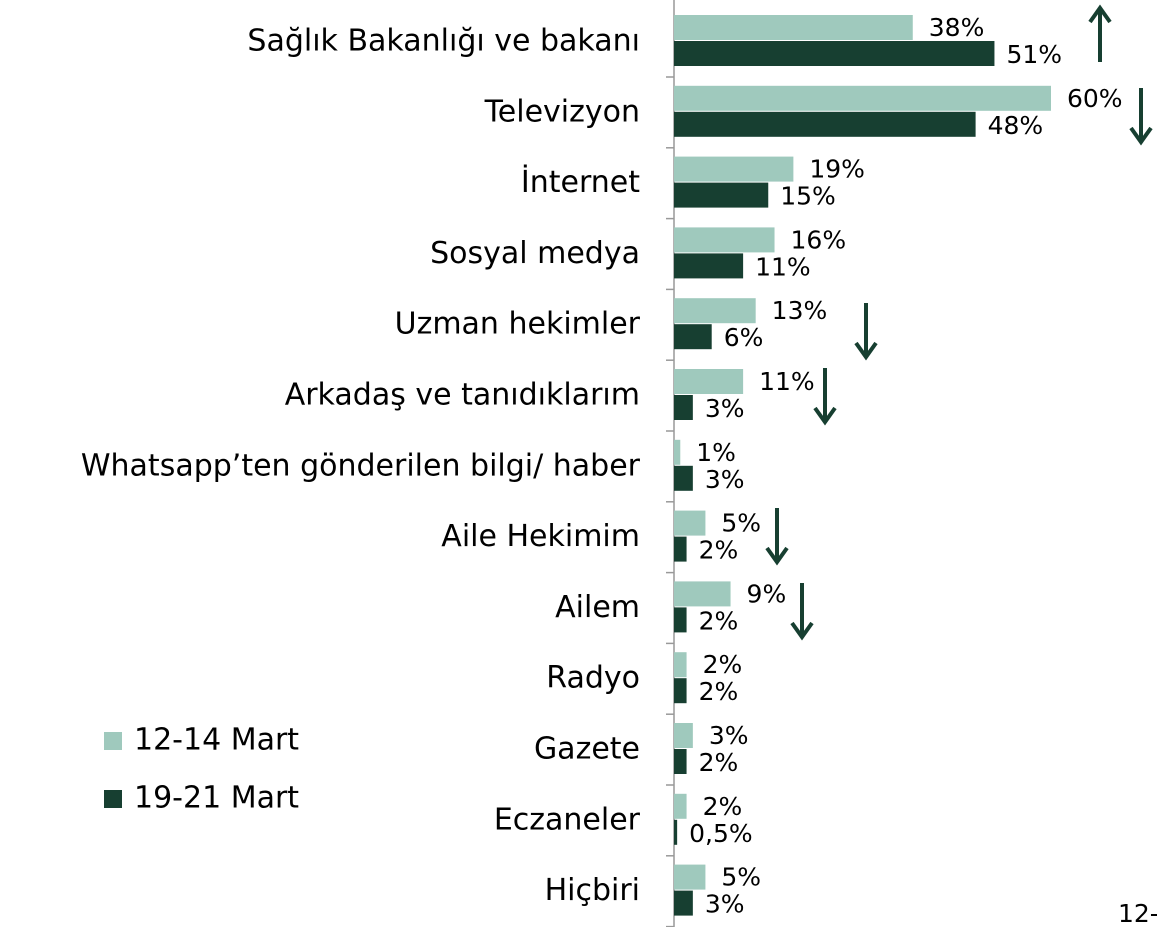 This screenshot has width=1157, height=927. I want to click on value-label: 9%, so click(767, 593).